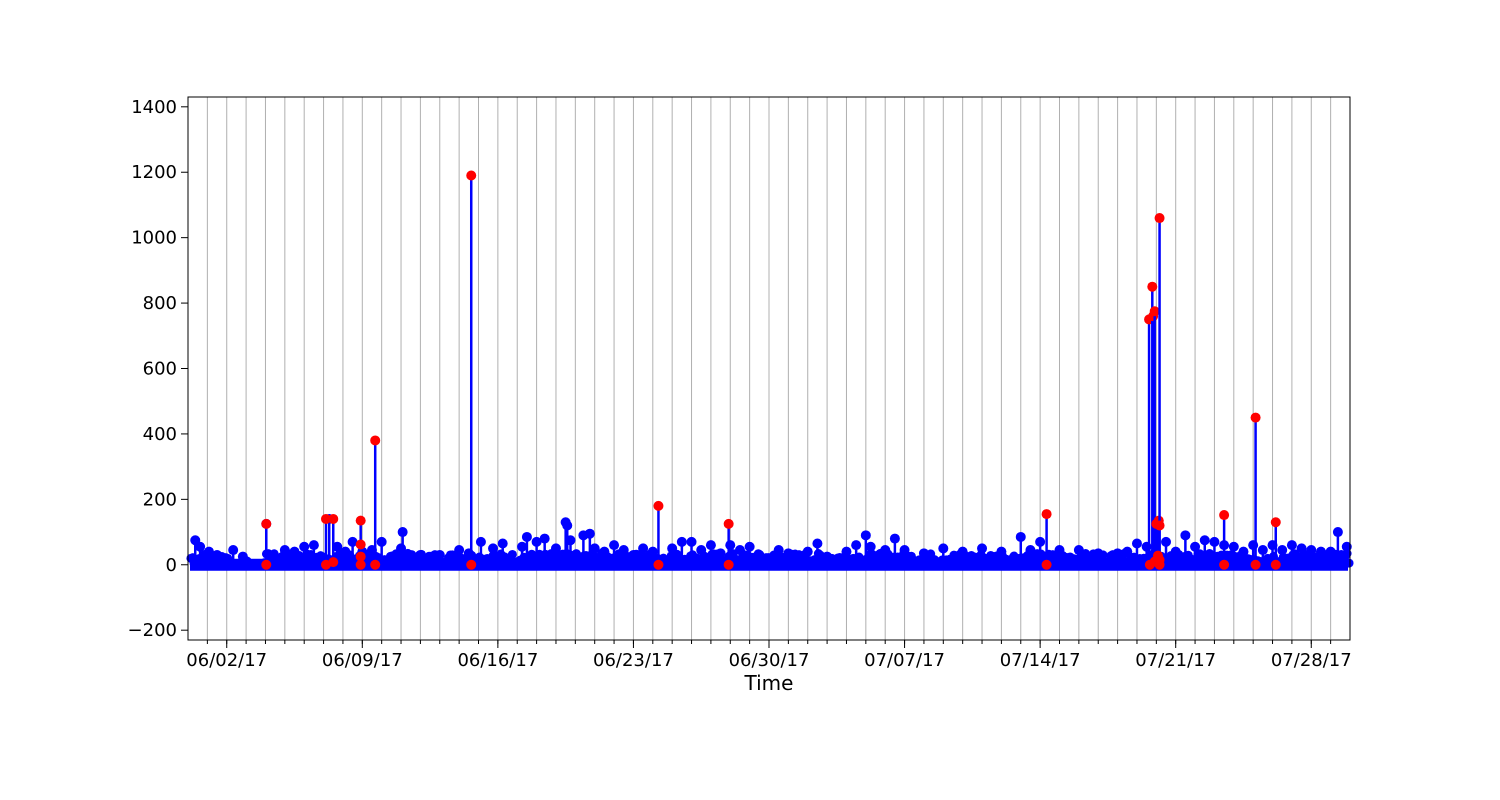  Describe the element at coordinates (769, 660) in the screenshot. I see `x-tick-label: 06/30/17` at that location.